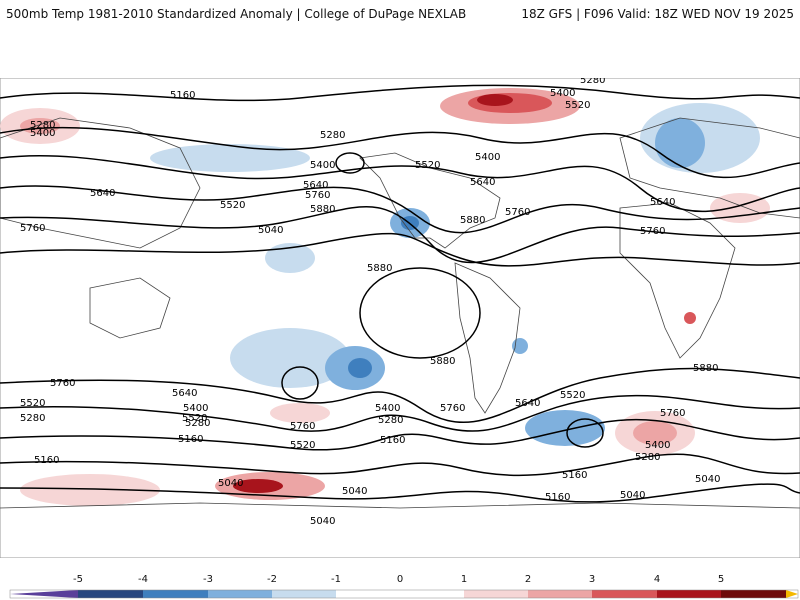  I want to click on colorbar-tick: -4, so click(143, 579).